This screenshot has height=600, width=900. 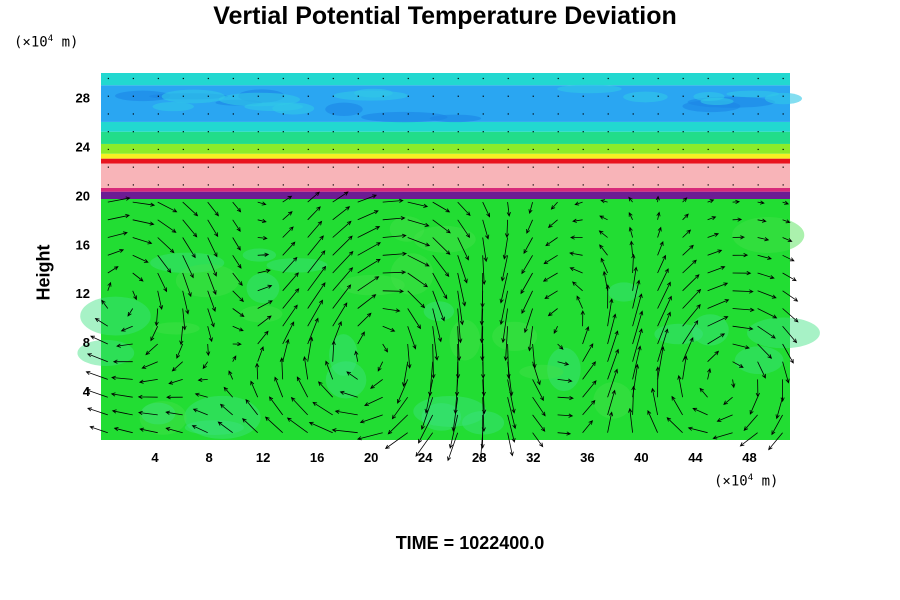 What do you see at coordinates (208, 457) in the screenshot?
I see `x-tick-label: 8` at bounding box center [208, 457].